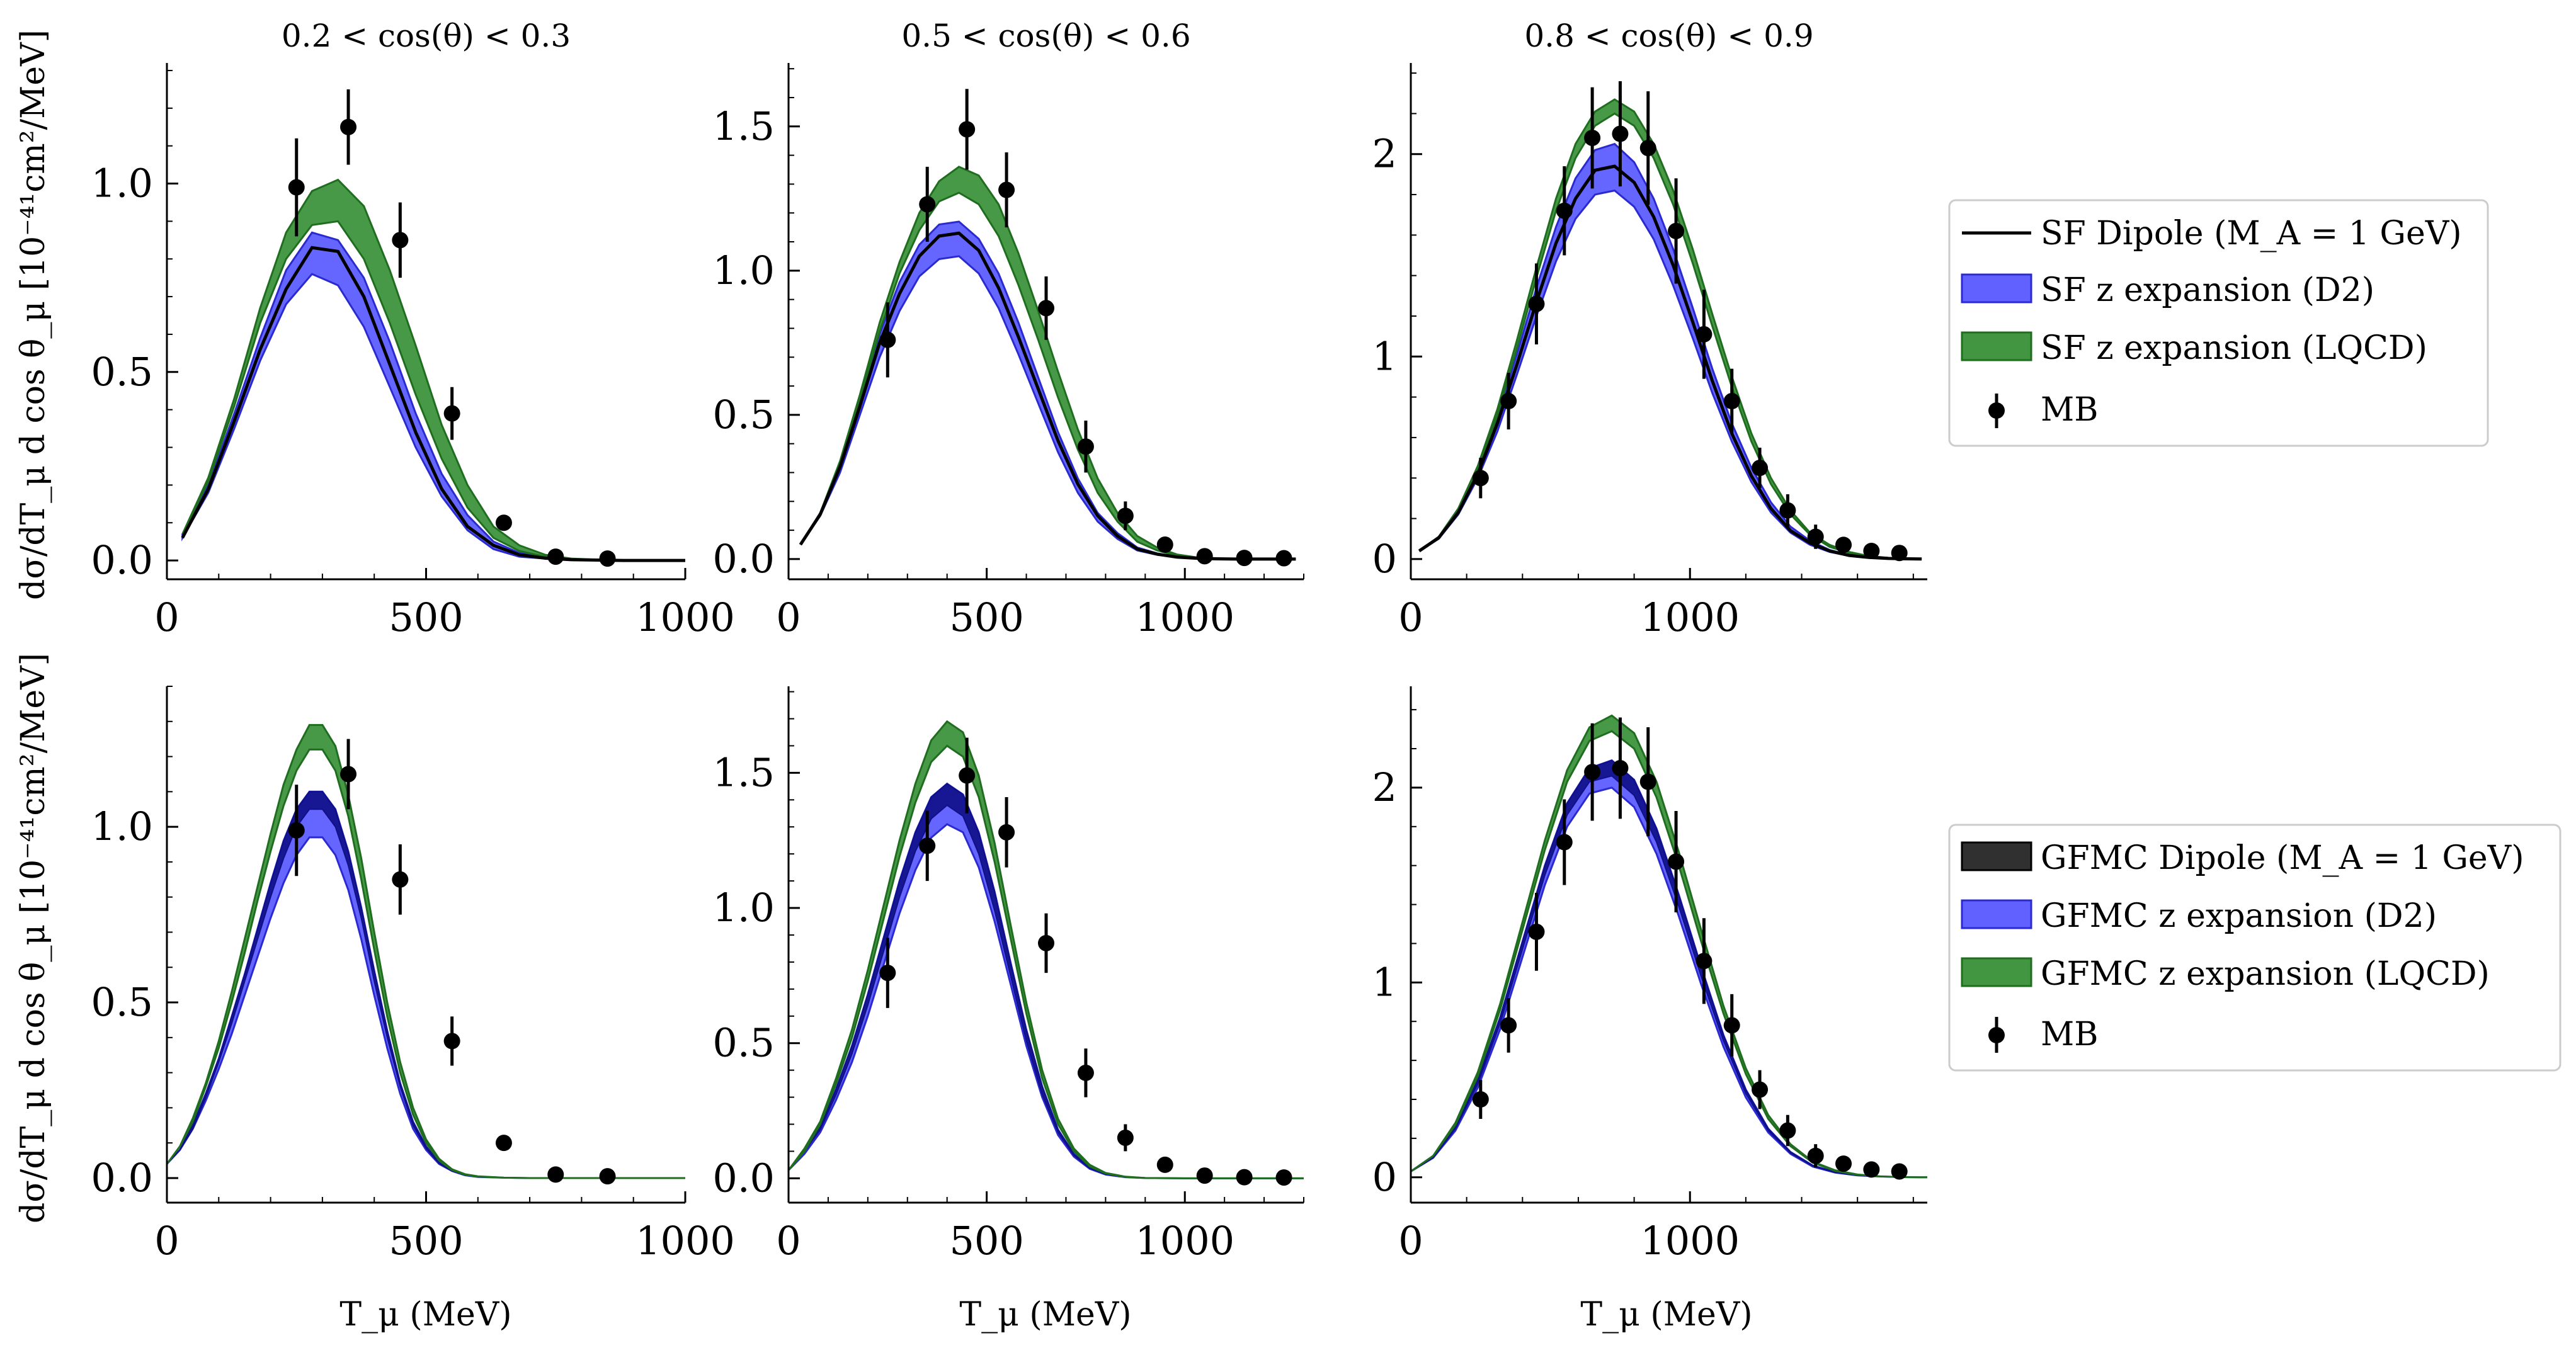  Describe the element at coordinates (1666, 1315) in the screenshot. I see `x-axis-title-3: T_μ (MeV)` at that location.